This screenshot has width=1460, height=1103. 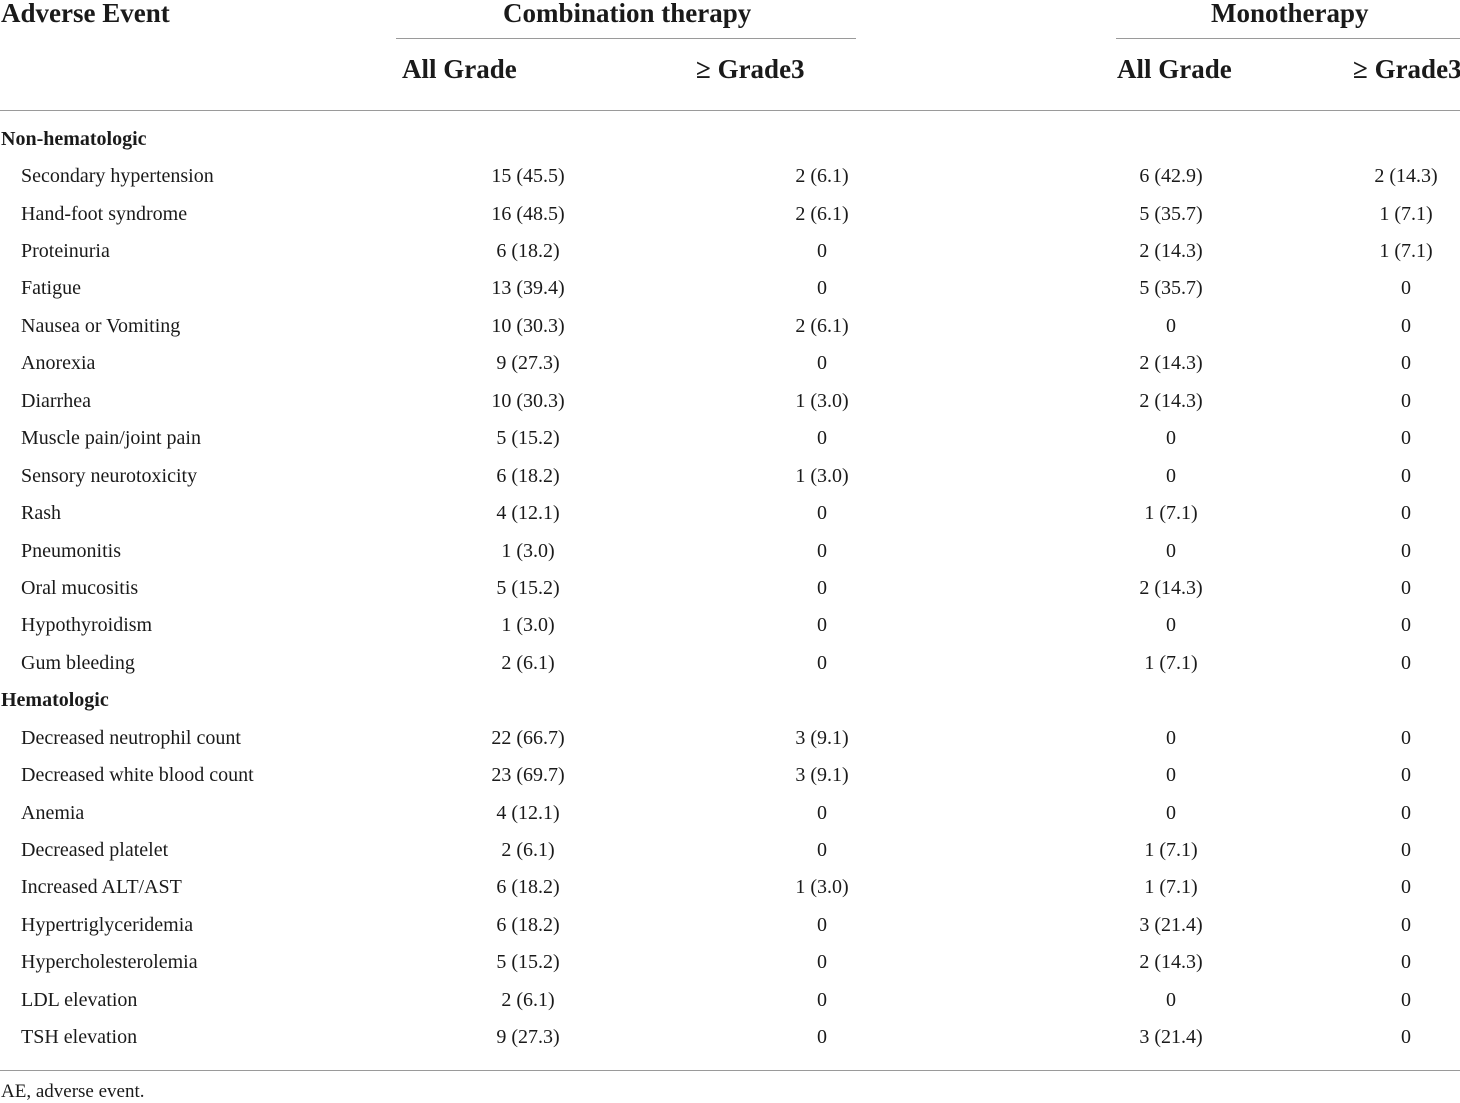 What do you see at coordinates (73, 1091) in the screenshot?
I see `table-footnote: AE, adverse event.` at bounding box center [73, 1091].